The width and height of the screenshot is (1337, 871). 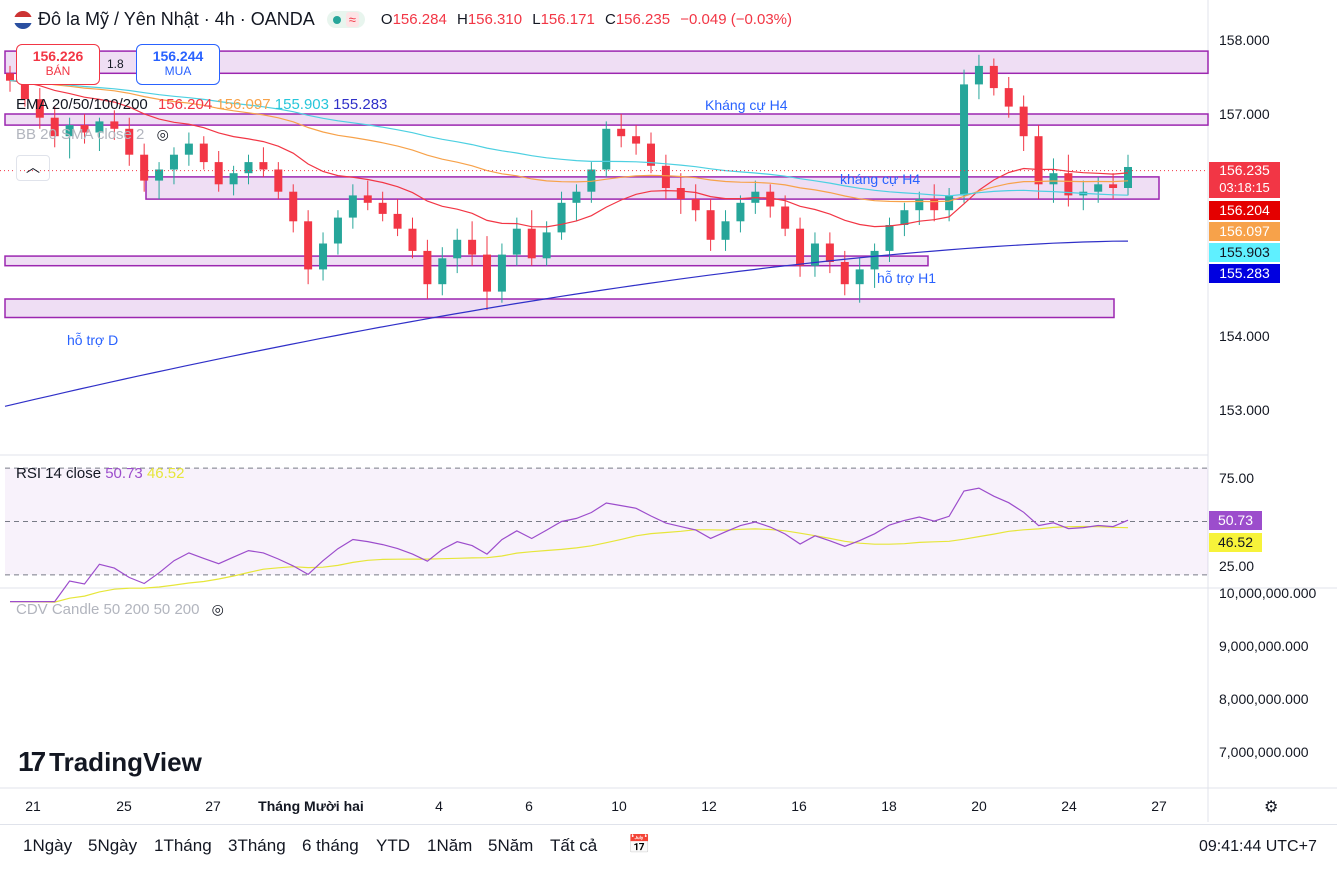 What do you see at coordinates (1244, 231) in the screenshot?
I see `ema50-tag: 156.097` at bounding box center [1244, 231].